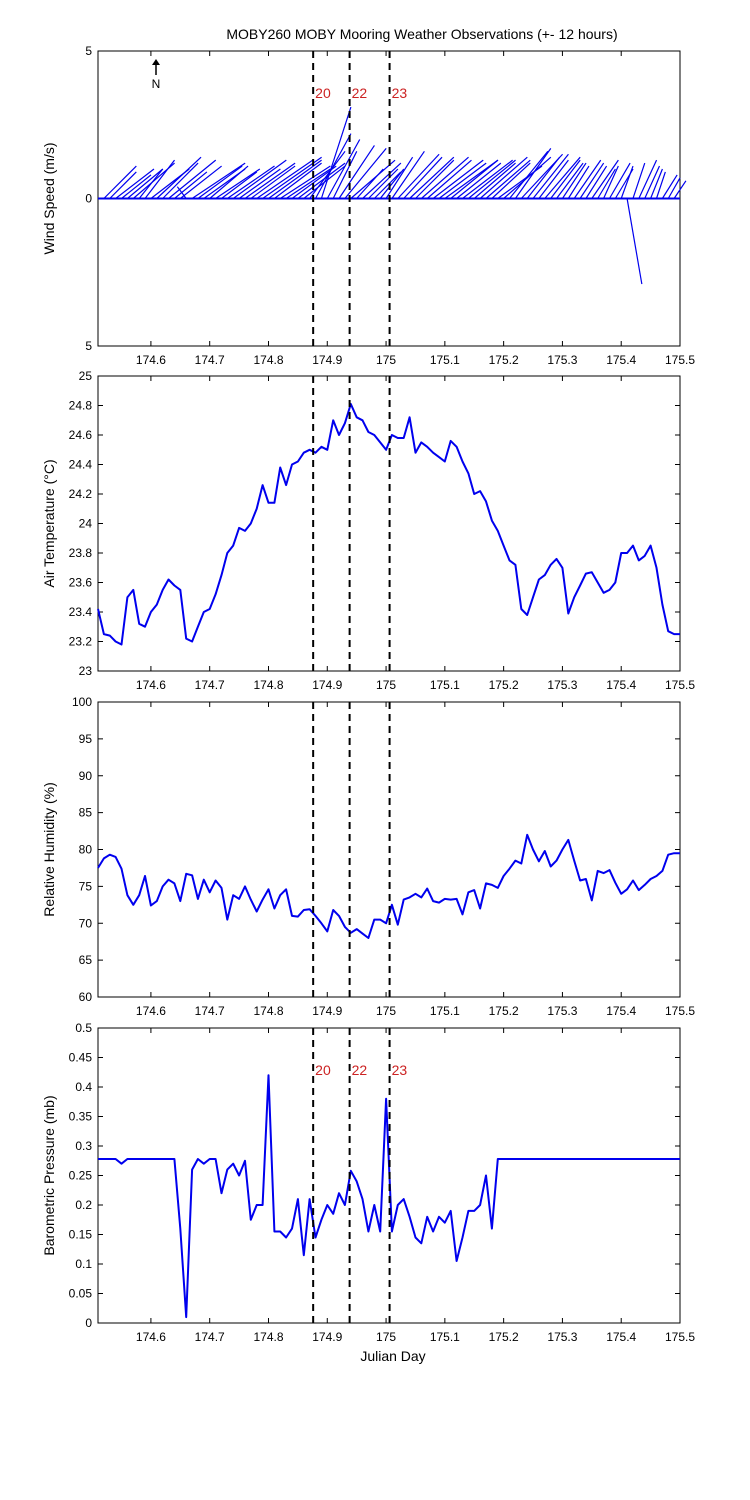  I want to click on x-axis-label: Julian Day, so click(392, 1356).